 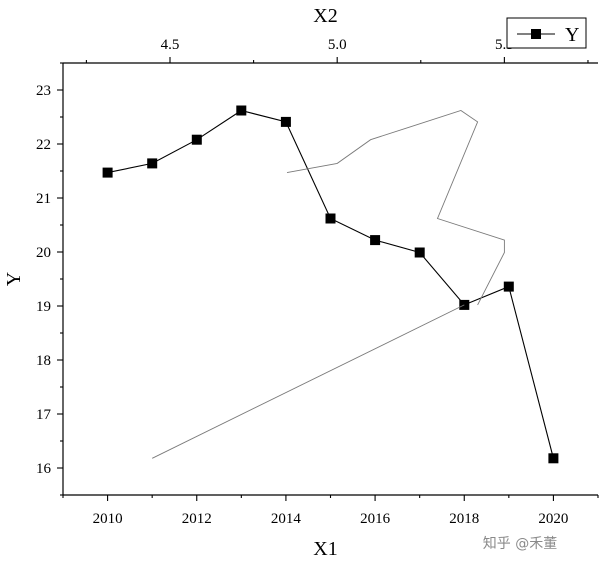 What do you see at coordinates (43, 199) in the screenshot?
I see `y-tick-label: 21` at bounding box center [43, 199].